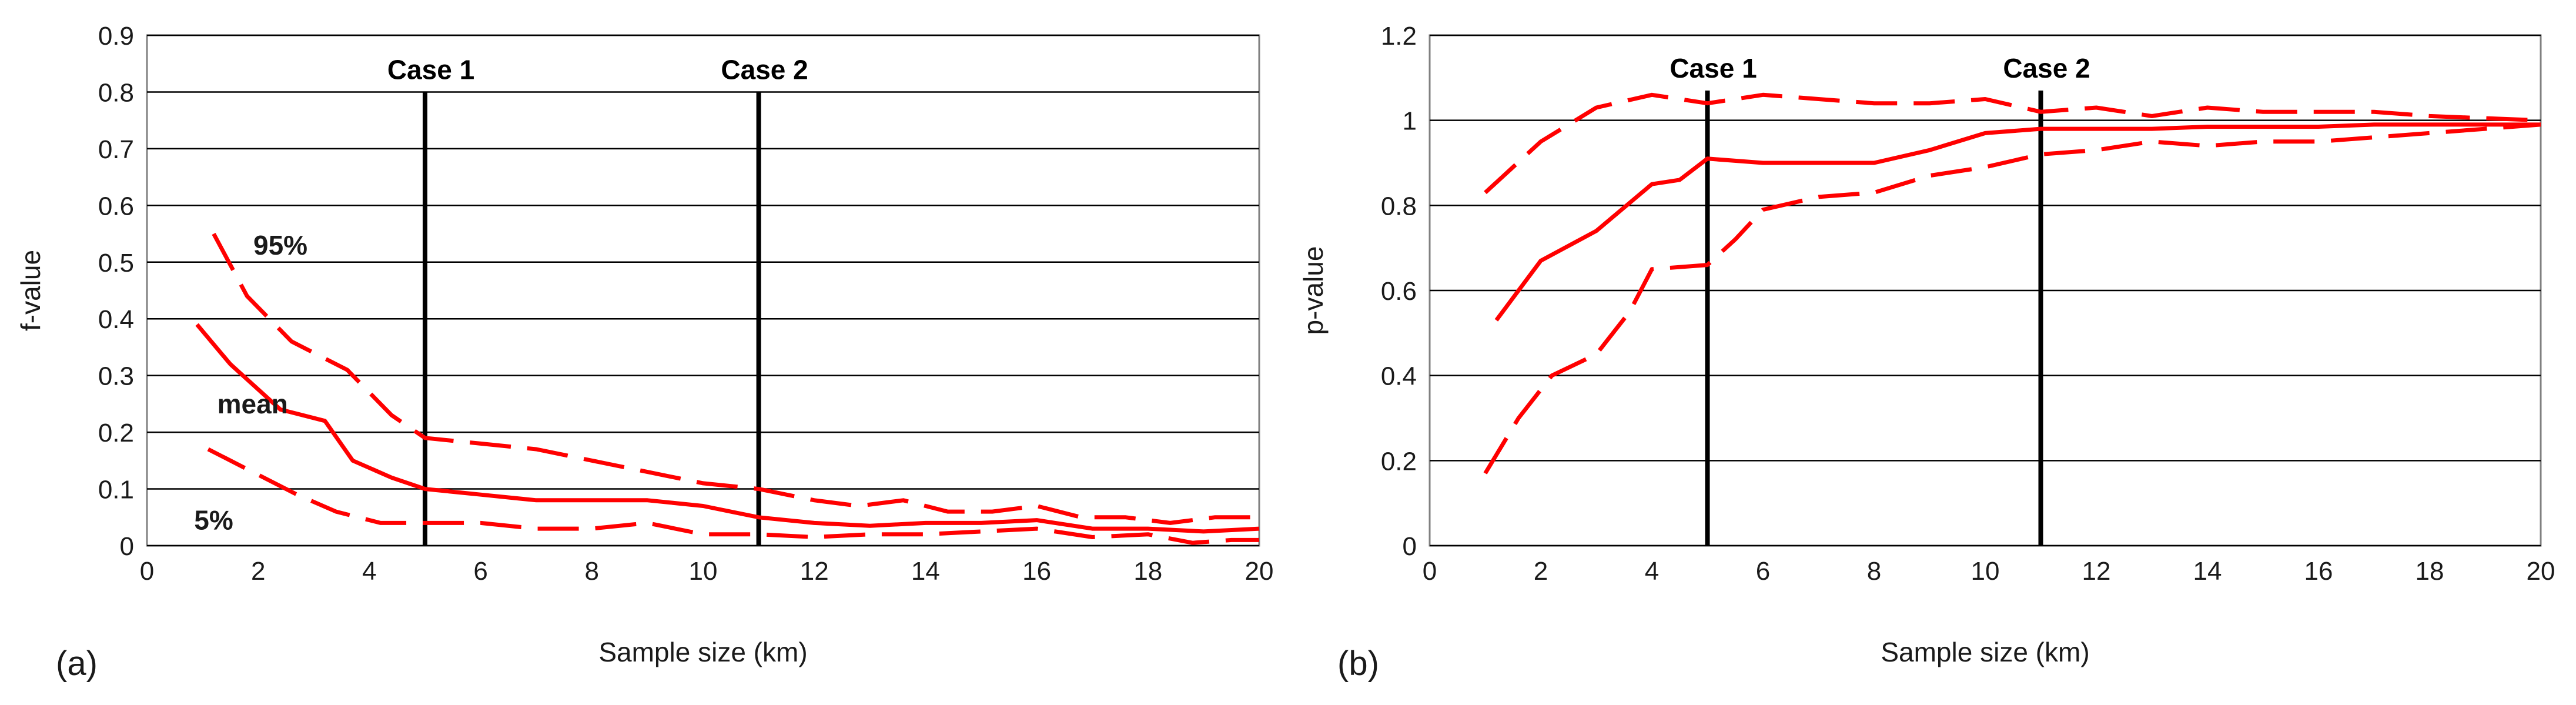  What do you see at coordinates (1880, 299) in the screenshot?
I see `reference-lines-b: Case 1 Case 2` at bounding box center [1880, 299].